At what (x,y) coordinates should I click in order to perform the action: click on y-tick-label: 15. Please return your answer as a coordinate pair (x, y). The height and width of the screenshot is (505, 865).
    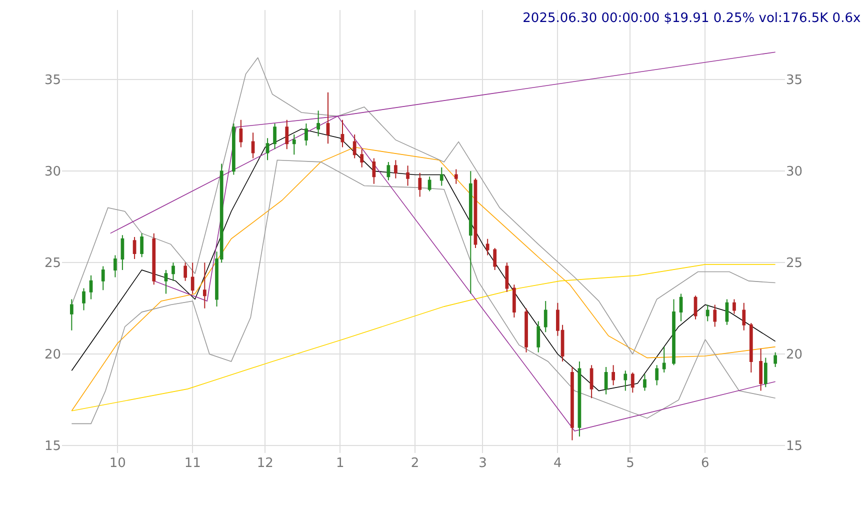
    Looking at the image, I should click on (52, 446).